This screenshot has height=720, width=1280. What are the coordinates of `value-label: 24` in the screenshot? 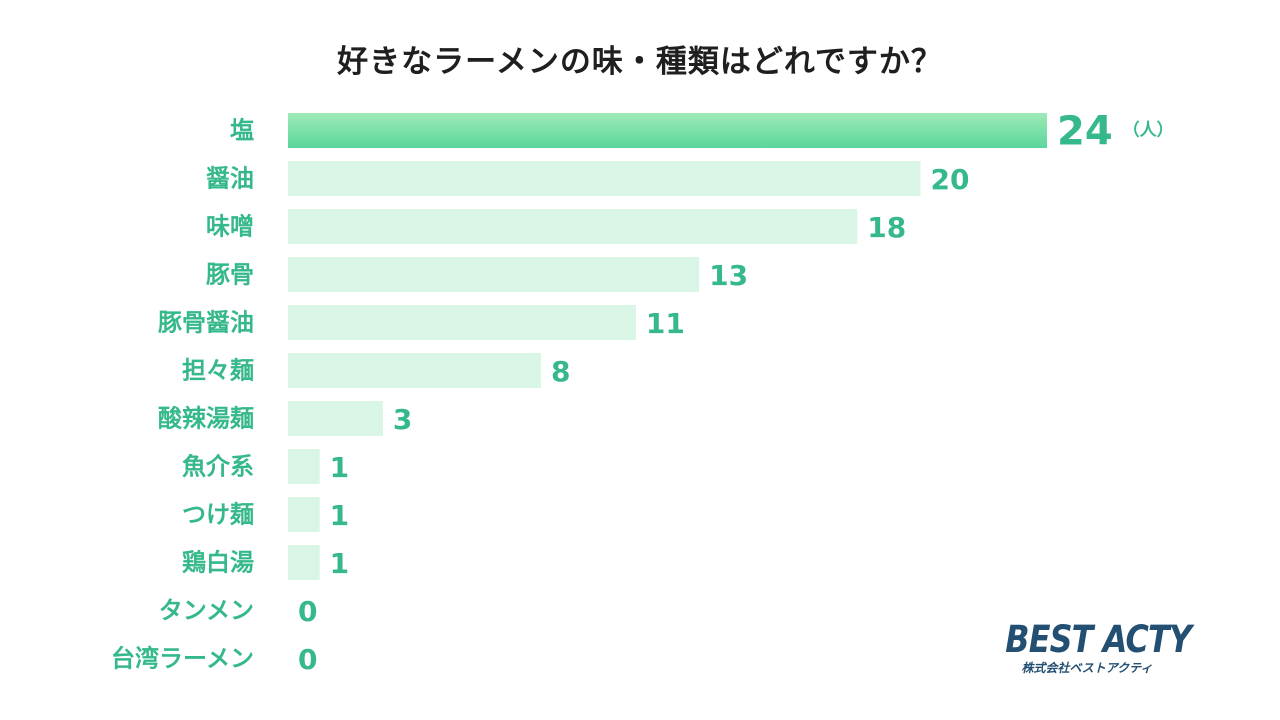 It's located at (1085, 132).